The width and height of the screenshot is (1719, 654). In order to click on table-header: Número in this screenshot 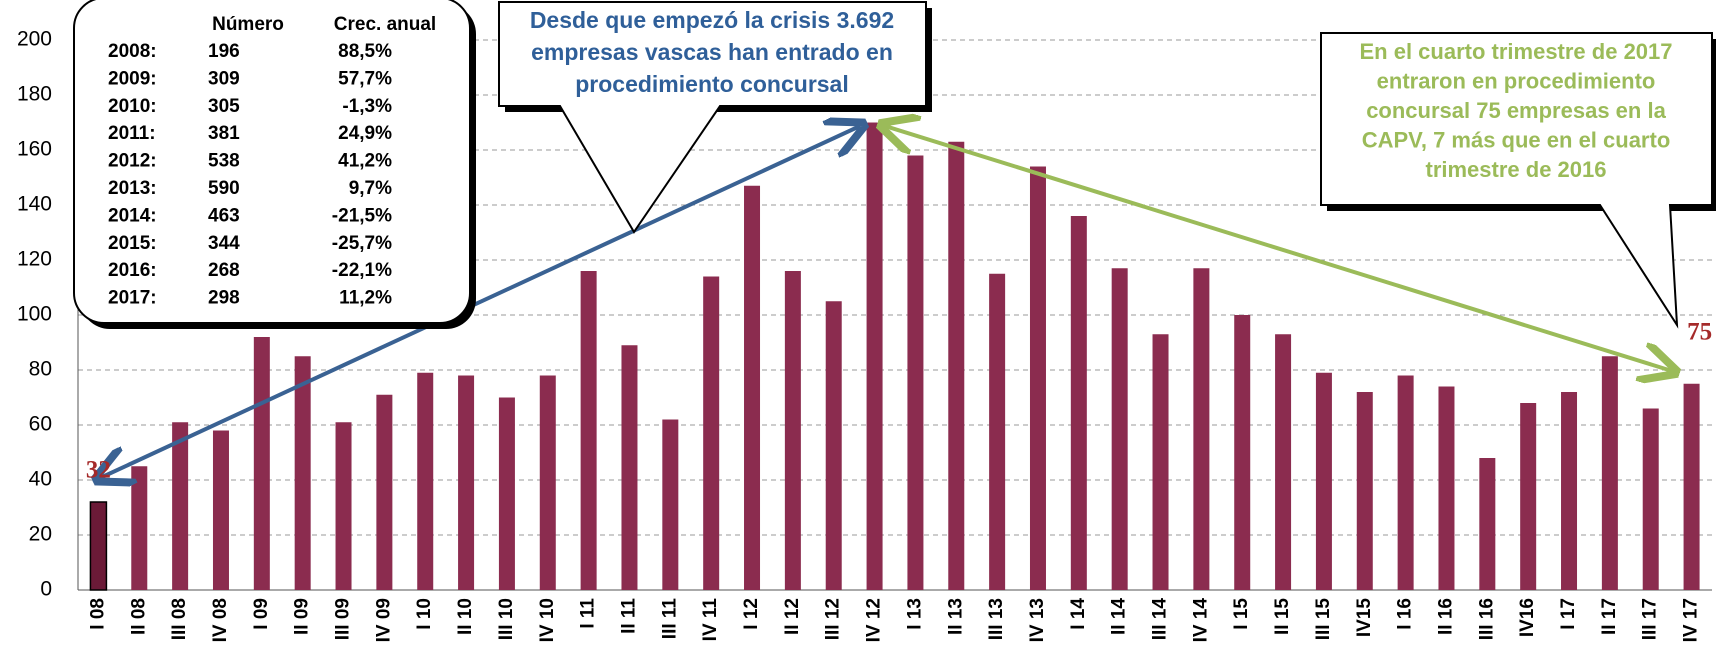, I will do `click(248, 24)`.